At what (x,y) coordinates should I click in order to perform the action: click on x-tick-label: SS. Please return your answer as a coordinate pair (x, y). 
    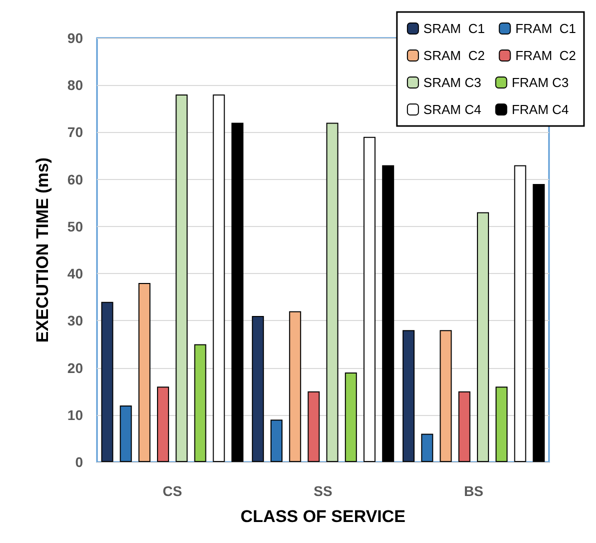
    Looking at the image, I should click on (323, 491).